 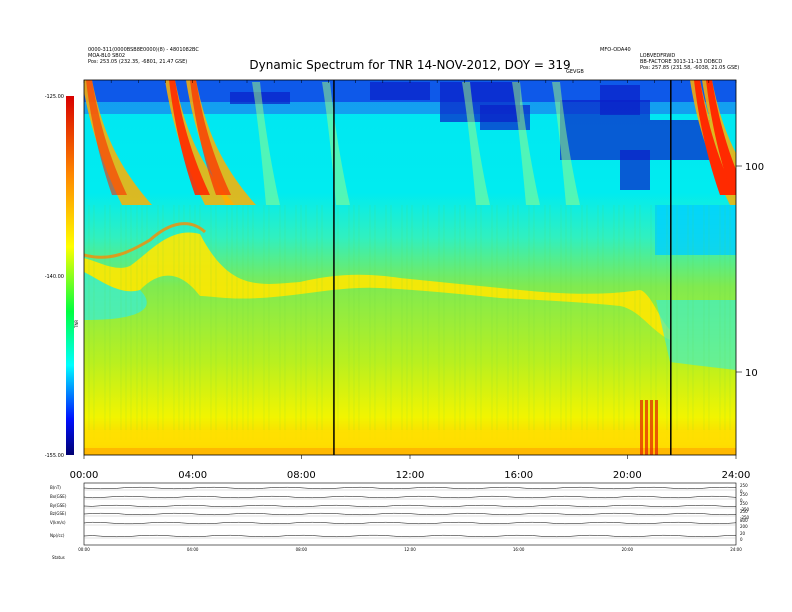 What do you see at coordinates (57, 535) in the screenshot?
I see `lower-panel-label: Np(/cc)` at bounding box center [57, 535].